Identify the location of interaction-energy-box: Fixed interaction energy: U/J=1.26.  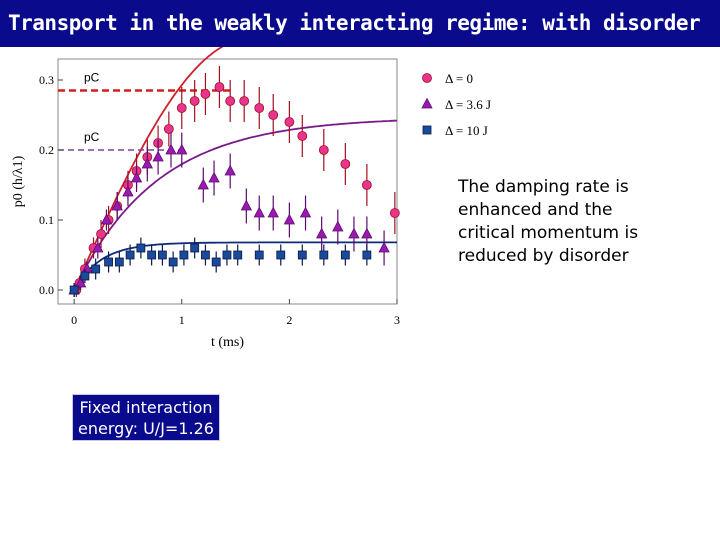
(146, 417).